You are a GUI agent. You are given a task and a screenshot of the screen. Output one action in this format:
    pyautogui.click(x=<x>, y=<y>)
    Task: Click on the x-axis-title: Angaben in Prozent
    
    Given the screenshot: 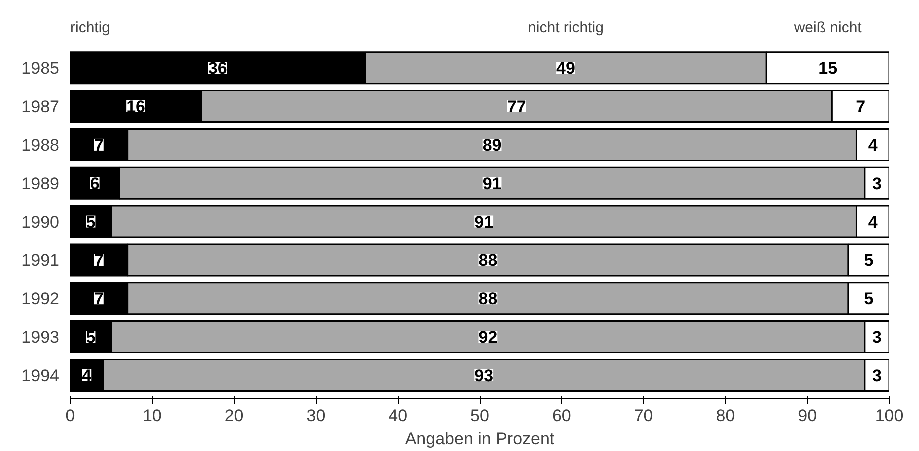 What is the action you would take?
    pyautogui.click(x=480, y=439)
    